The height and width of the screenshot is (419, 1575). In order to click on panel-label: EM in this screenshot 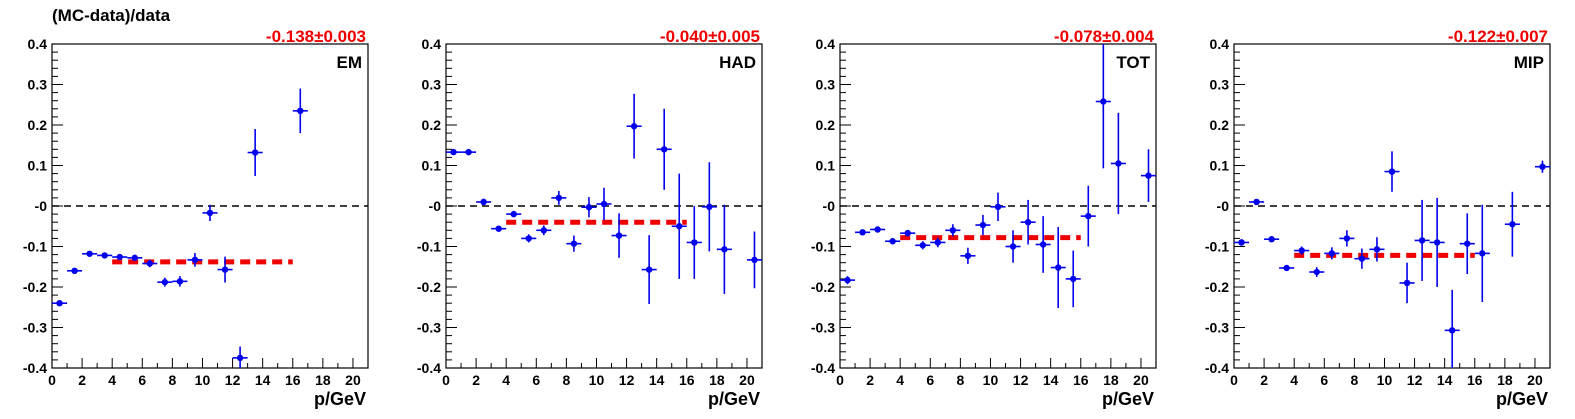, I will do `click(350, 62)`.